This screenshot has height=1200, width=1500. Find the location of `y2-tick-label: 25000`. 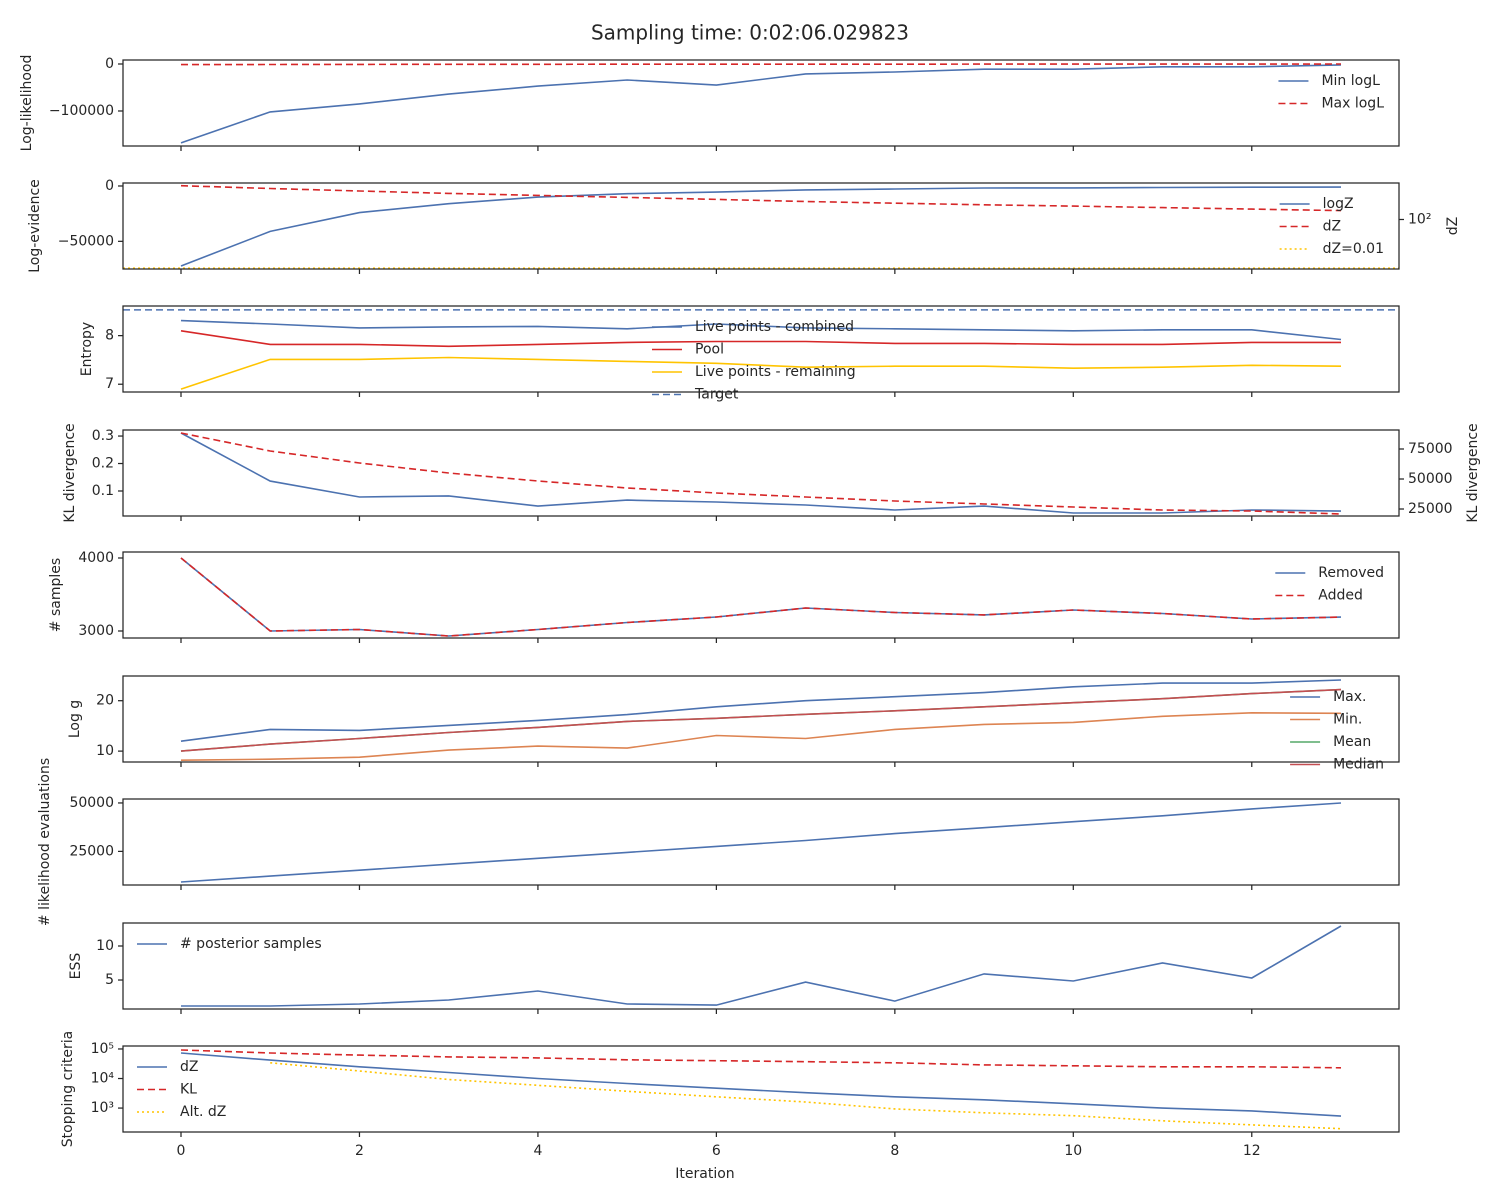

y2-tick-label: 25000 is located at coordinates (1430, 509).